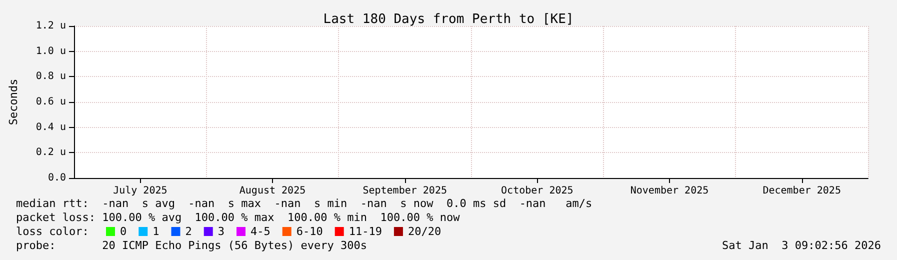  Describe the element at coordinates (801, 245) in the screenshot. I see `text: Sat Jan 3 09:02:56 2026` at that location.